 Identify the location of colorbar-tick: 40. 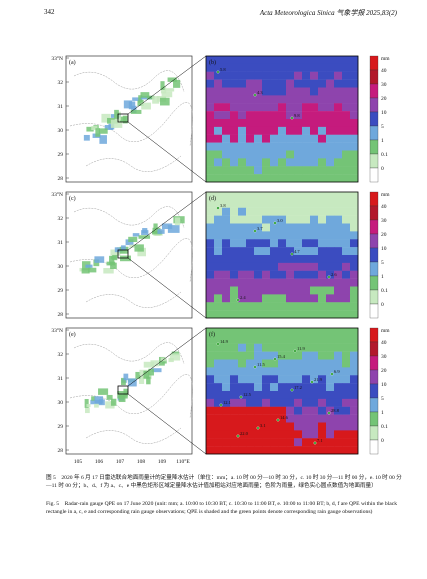
(384, 343).